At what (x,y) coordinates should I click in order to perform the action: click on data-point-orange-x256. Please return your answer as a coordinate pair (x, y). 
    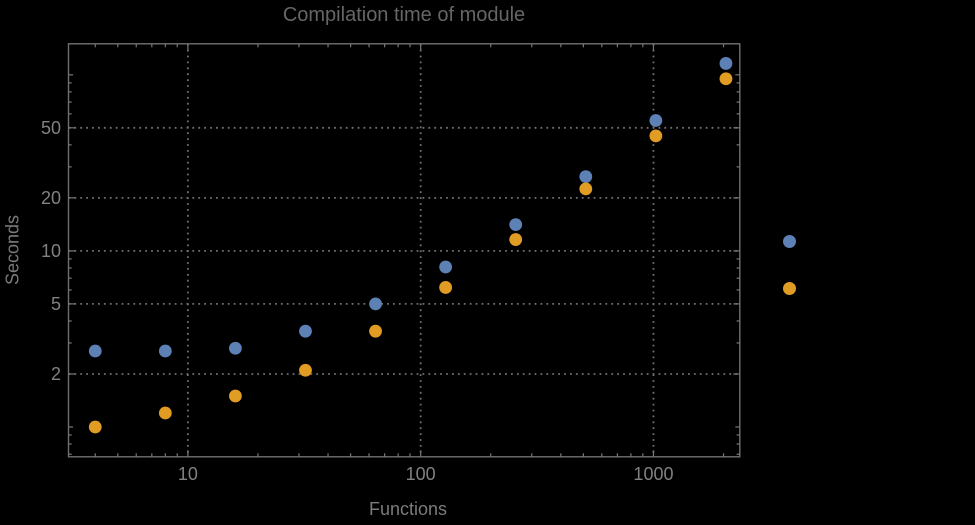
    Looking at the image, I should click on (516, 239).